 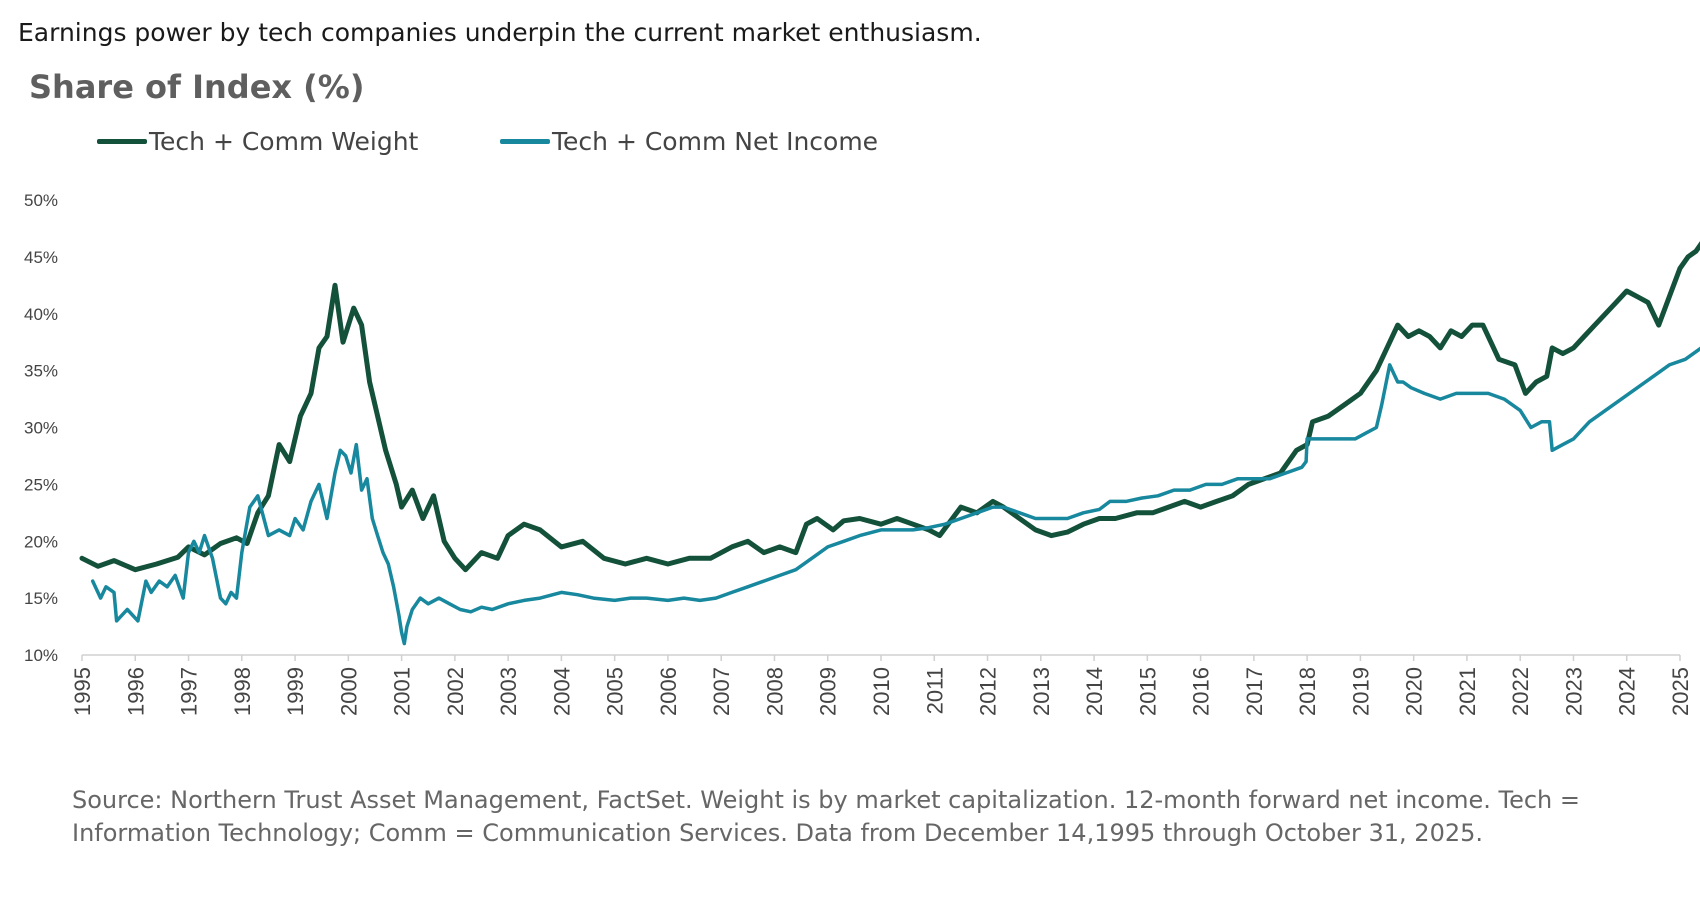 I want to click on legend-label-net-income: Tech + Comm Net Income, so click(x=715, y=141).